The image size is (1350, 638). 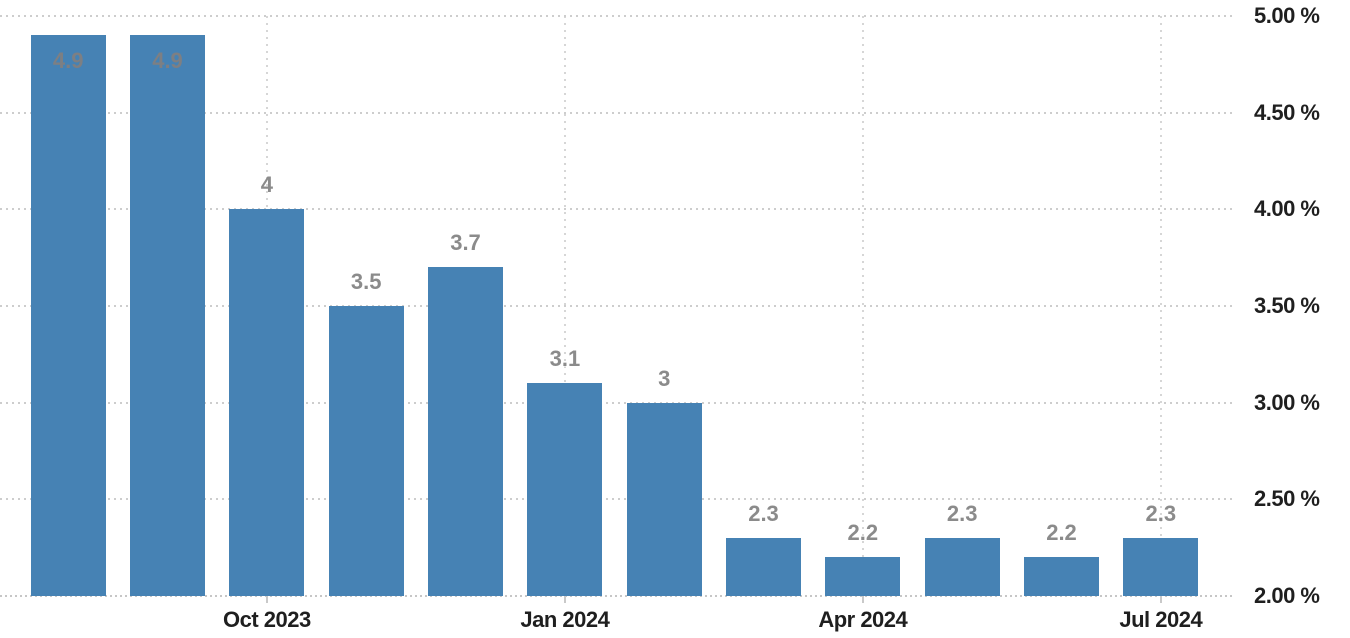 What do you see at coordinates (565, 619) in the screenshot?
I see `x-axis-tick-label: Jan 2024` at bounding box center [565, 619].